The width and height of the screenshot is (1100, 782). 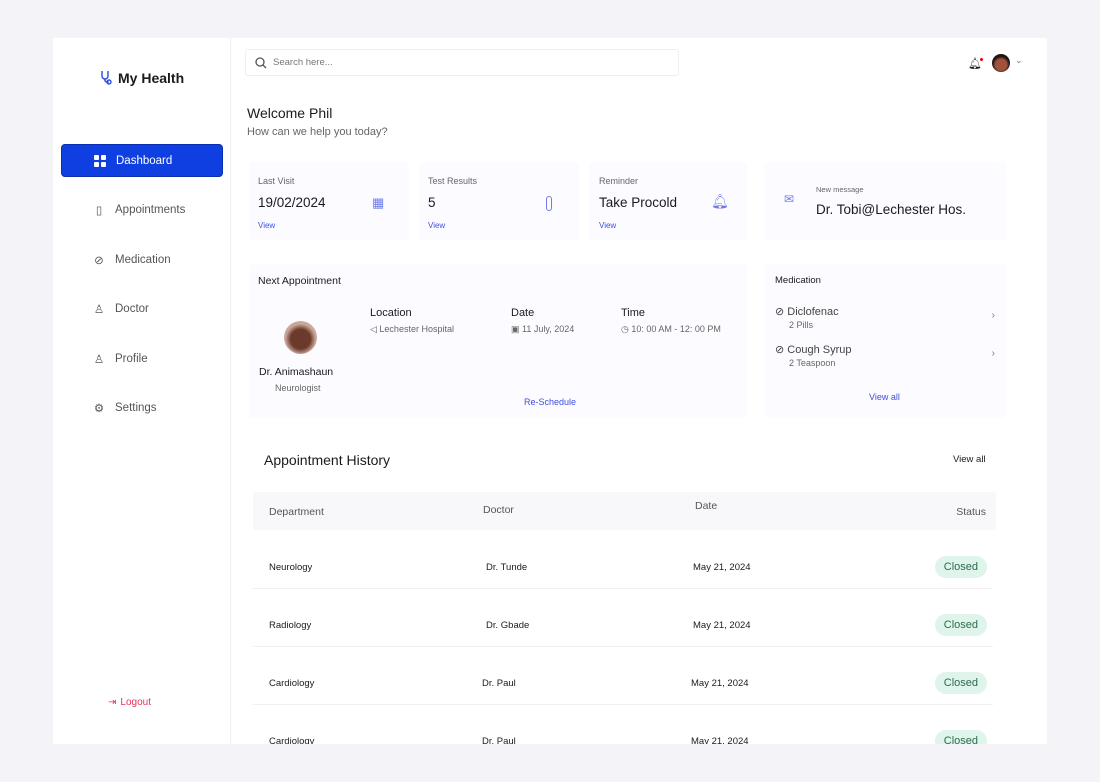 I want to click on doctor-cell: Dr. Tunde, so click(x=507, y=567).